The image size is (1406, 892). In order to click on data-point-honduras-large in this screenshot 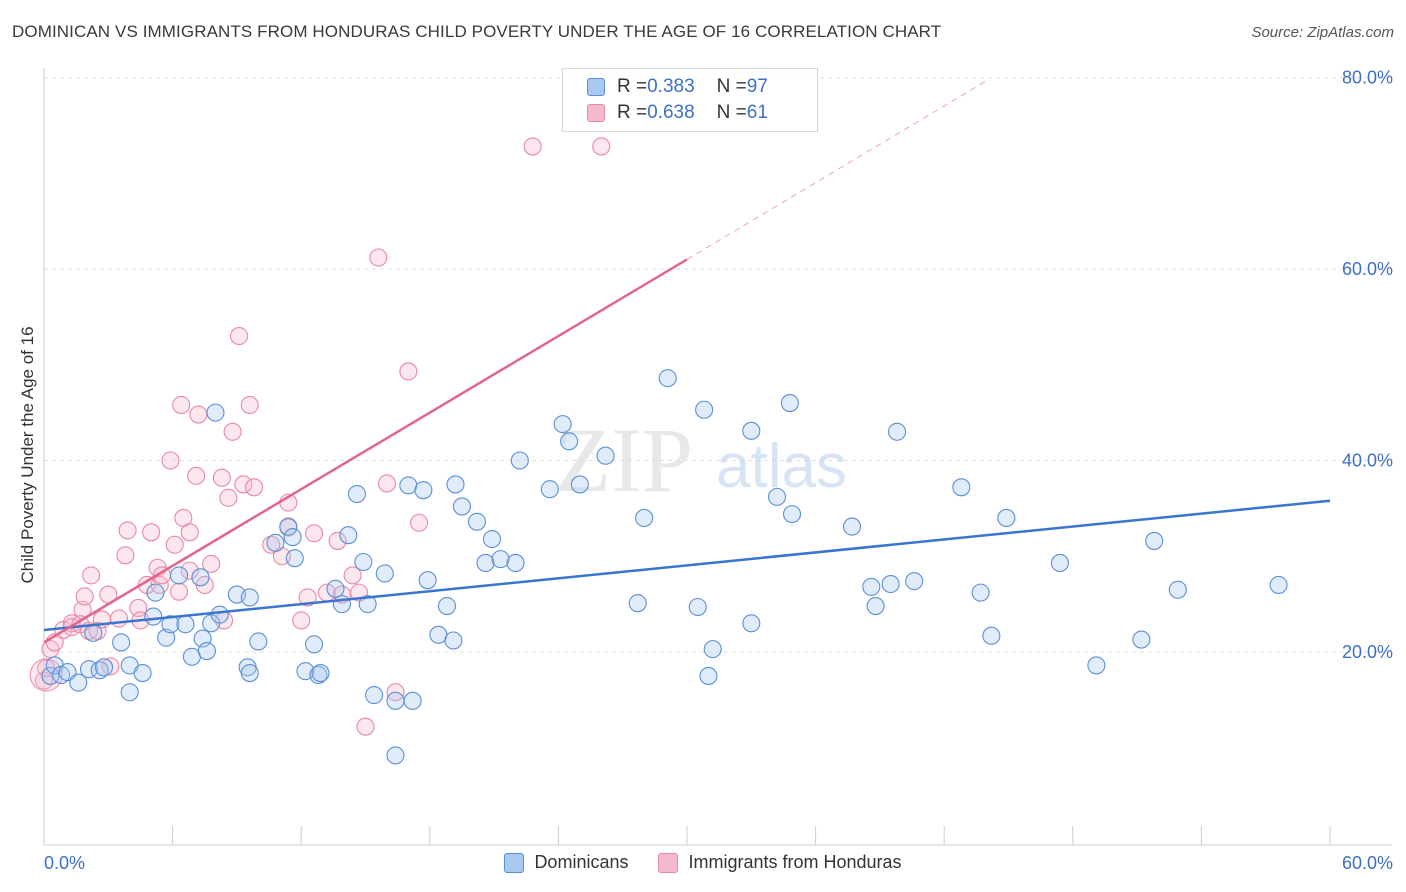, I will do `click(46, 675)`.